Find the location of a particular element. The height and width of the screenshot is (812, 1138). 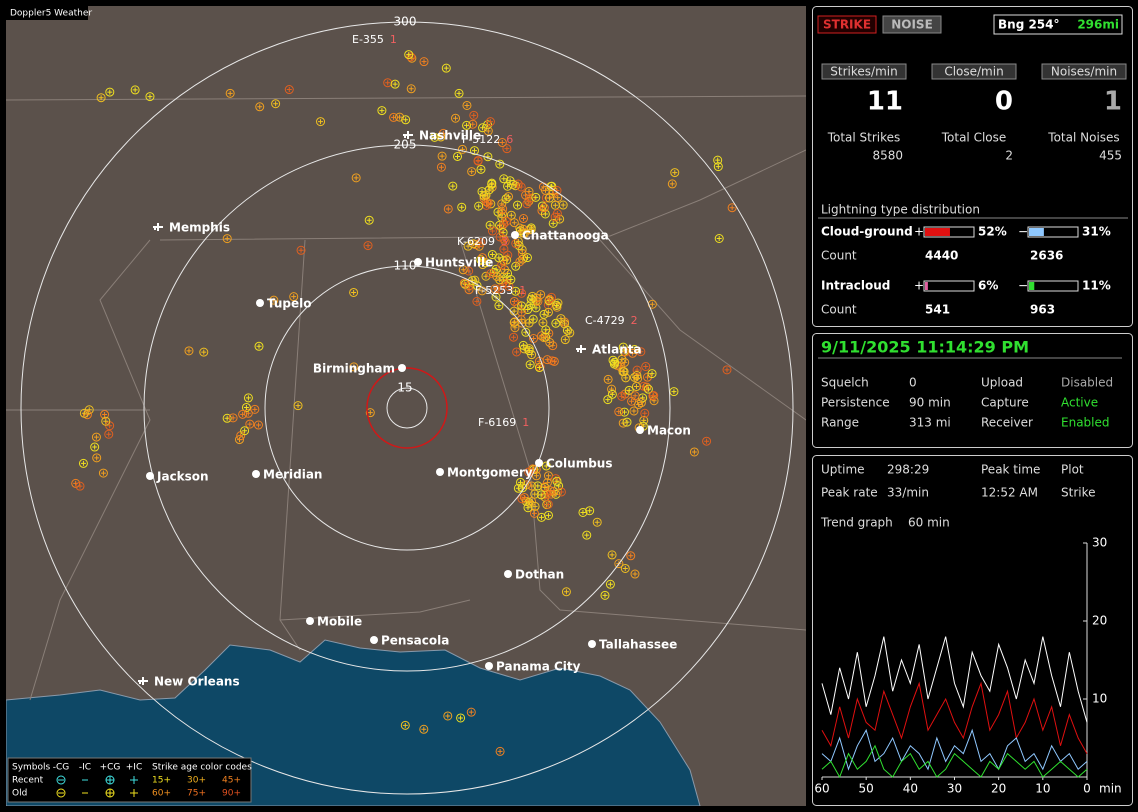

city-label: Nashville is located at coordinates (450, 136).